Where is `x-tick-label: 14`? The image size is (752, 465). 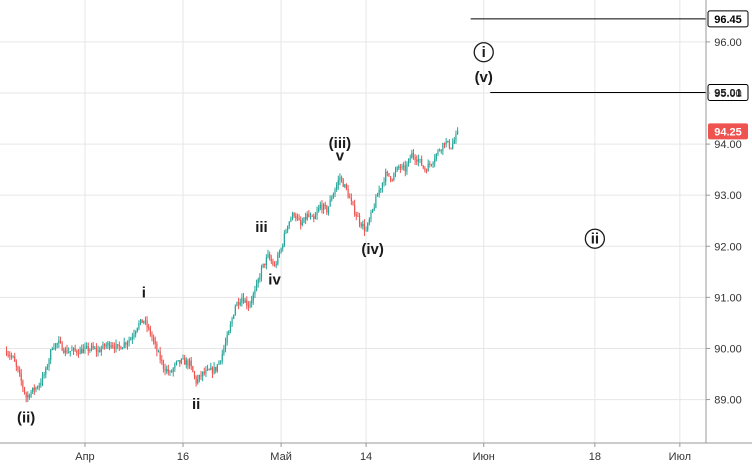
x-tick-label: 14 is located at coordinates (366, 457).